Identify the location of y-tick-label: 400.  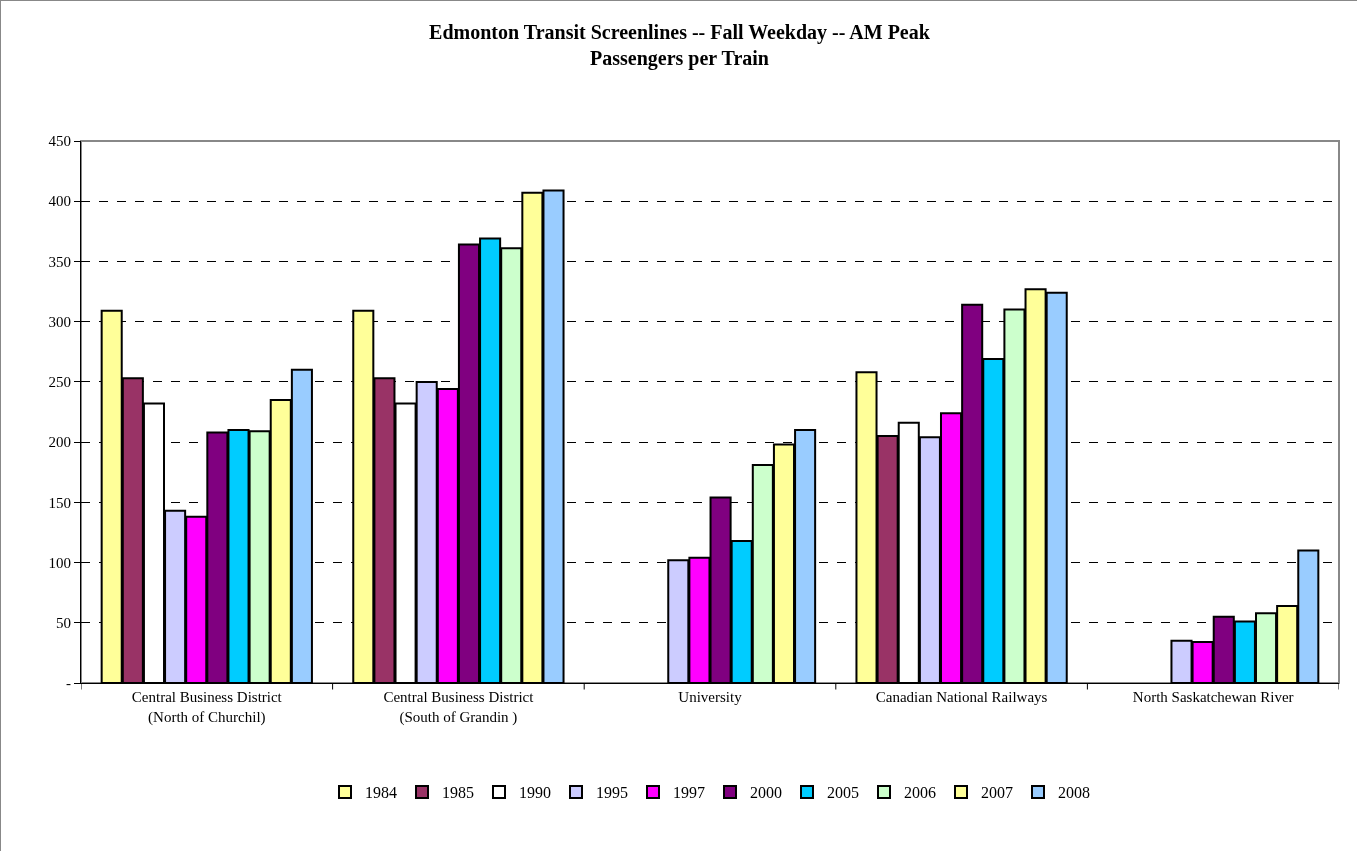
(59, 201).